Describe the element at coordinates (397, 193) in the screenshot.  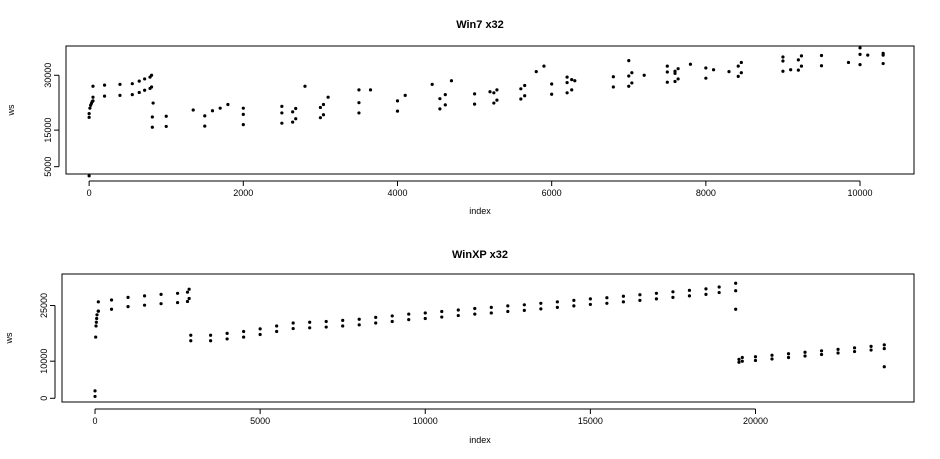
I see `x-tick-label: 4000` at that location.